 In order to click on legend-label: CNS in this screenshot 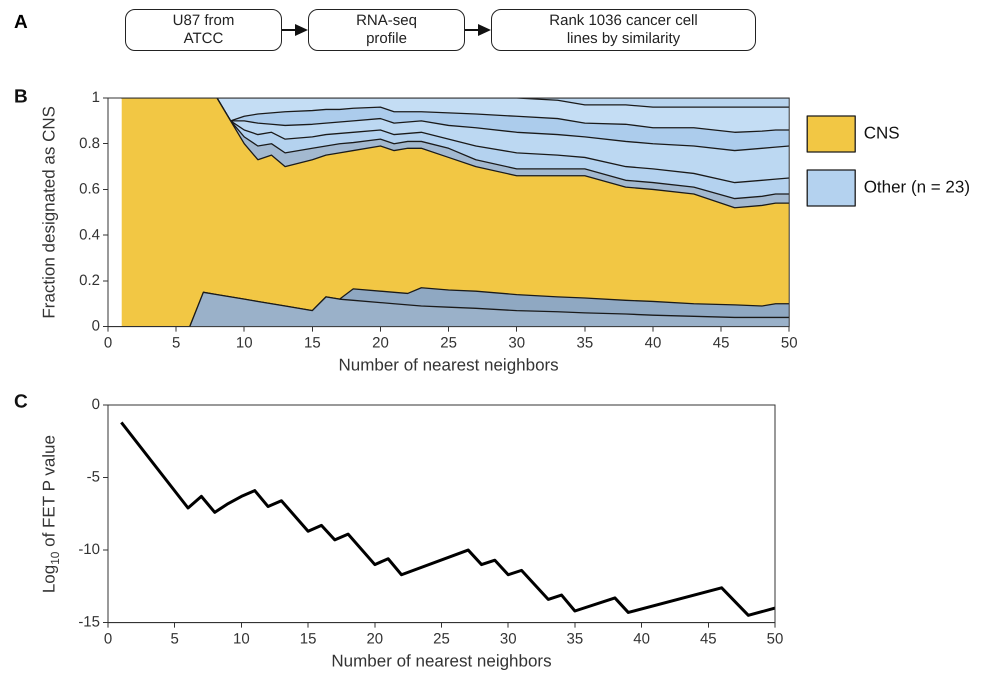, I will do `click(882, 133)`.